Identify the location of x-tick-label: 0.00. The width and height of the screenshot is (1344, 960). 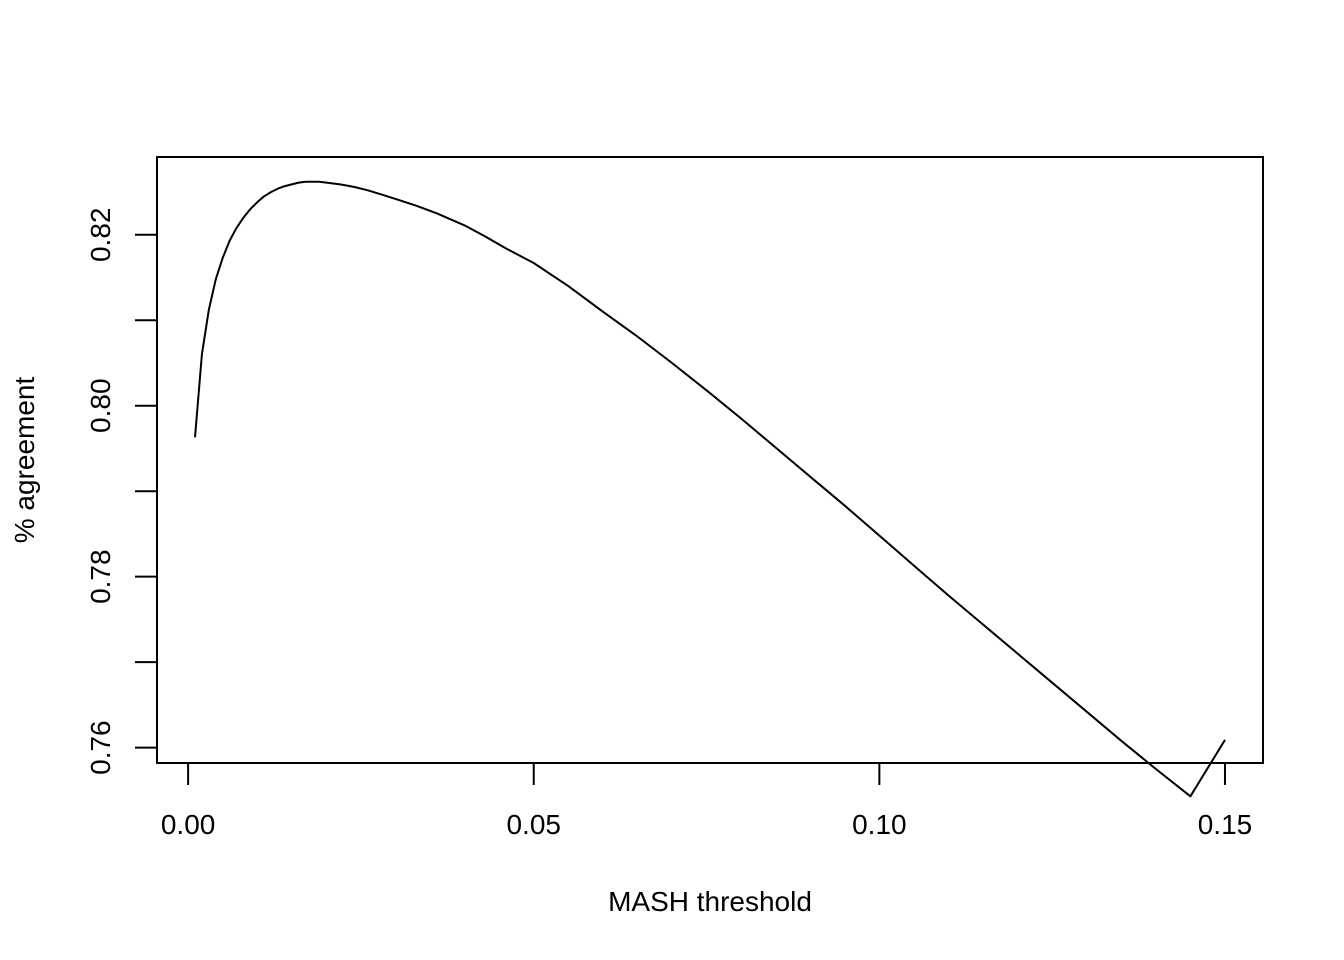
(188, 824).